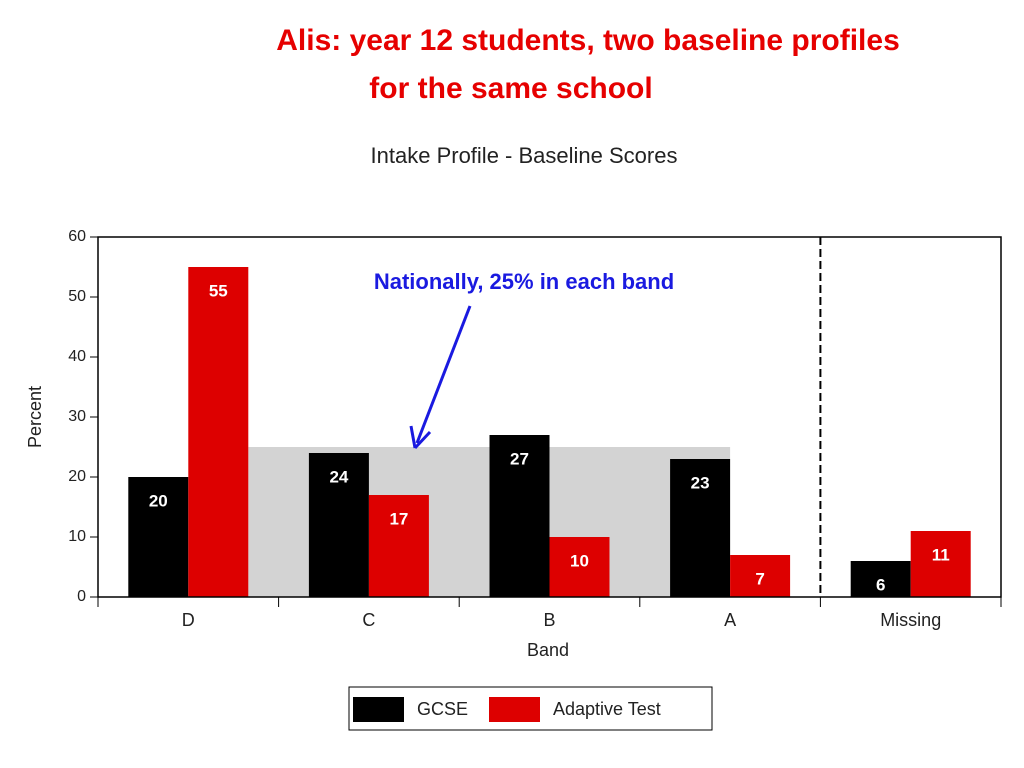  What do you see at coordinates (77, 536) in the screenshot?
I see `y-tick-label: 10` at bounding box center [77, 536].